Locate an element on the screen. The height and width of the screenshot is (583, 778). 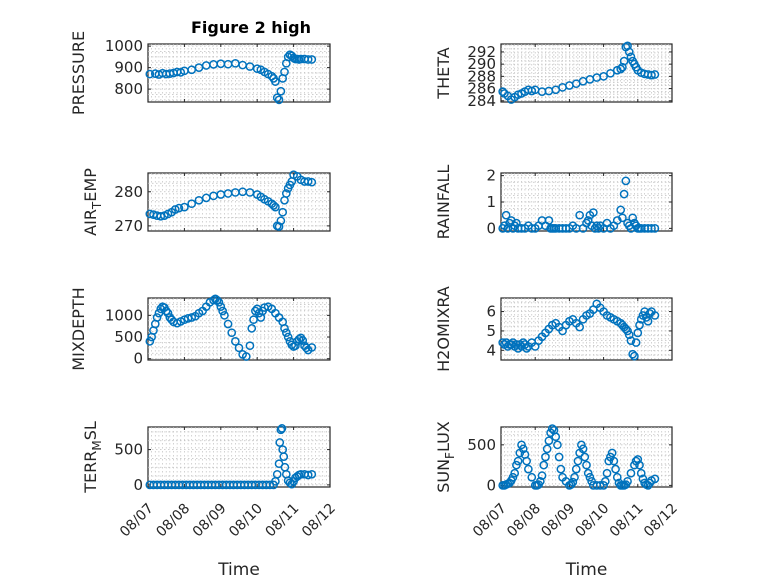
y-tick-label: 288 is located at coordinates (481, 76).